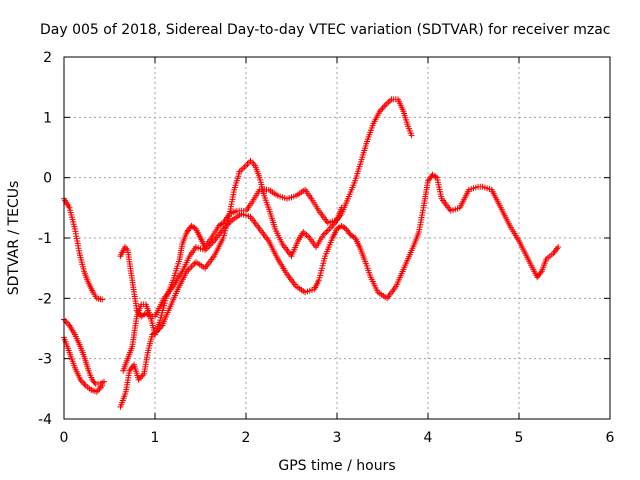 This screenshot has width=640, height=480. I want to click on y-tick-label: 2, so click(47, 58).